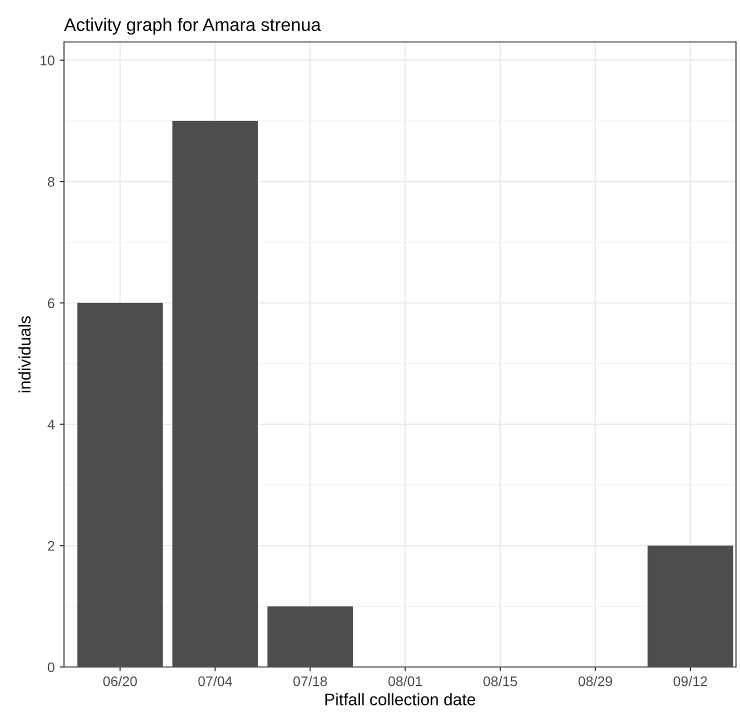 This screenshot has width=740, height=720. What do you see at coordinates (51, 667) in the screenshot?
I see `y-tick-label: 0` at bounding box center [51, 667].